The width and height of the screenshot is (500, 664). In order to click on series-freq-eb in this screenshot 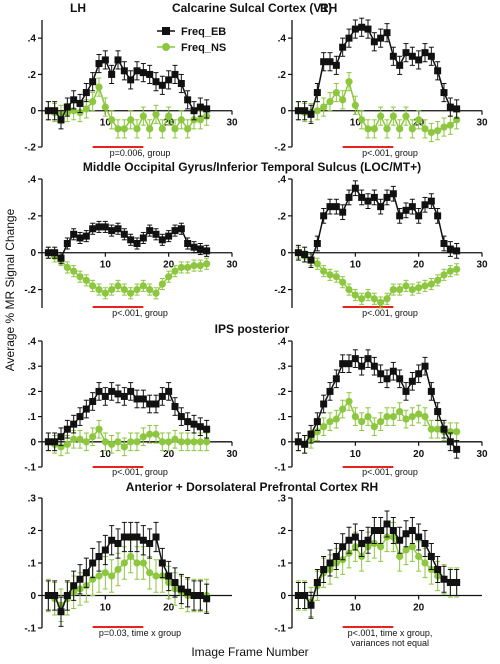, I will do `click(127, 90)`.